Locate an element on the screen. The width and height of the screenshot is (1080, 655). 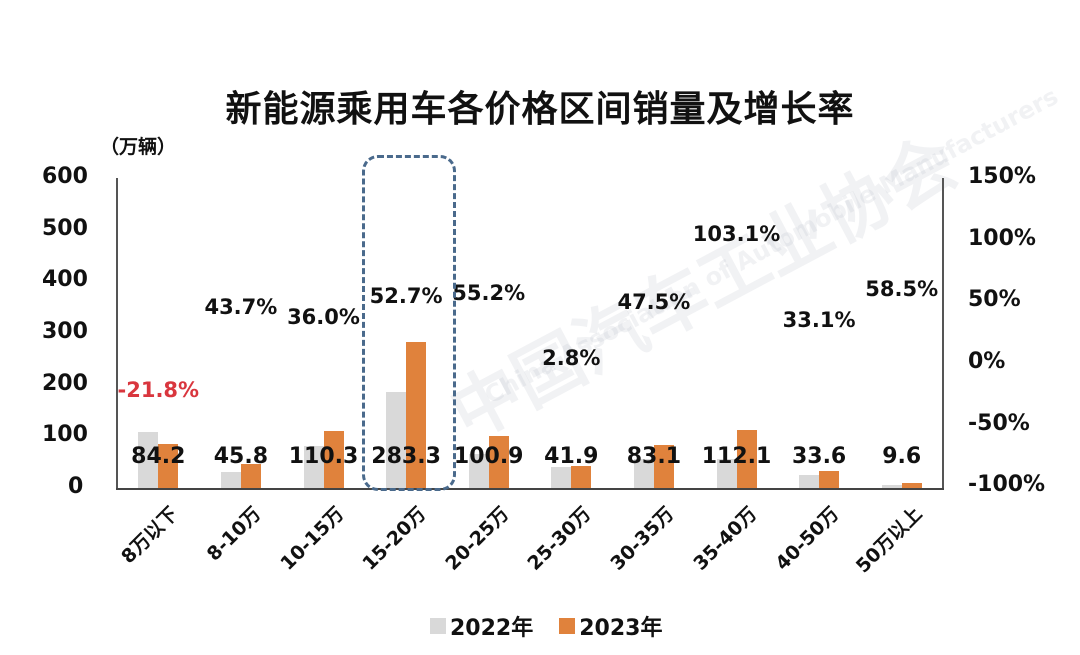
x-axis-label: 15-20万 is located at coordinates (394, 538).